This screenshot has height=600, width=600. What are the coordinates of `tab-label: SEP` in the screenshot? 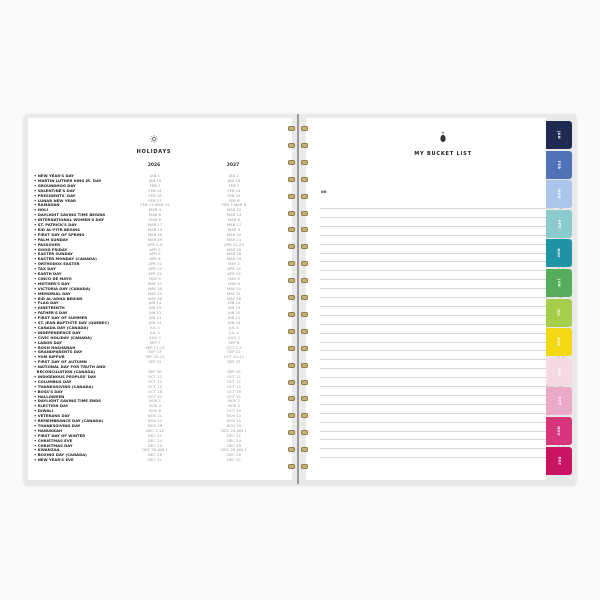 It's located at (558, 371).